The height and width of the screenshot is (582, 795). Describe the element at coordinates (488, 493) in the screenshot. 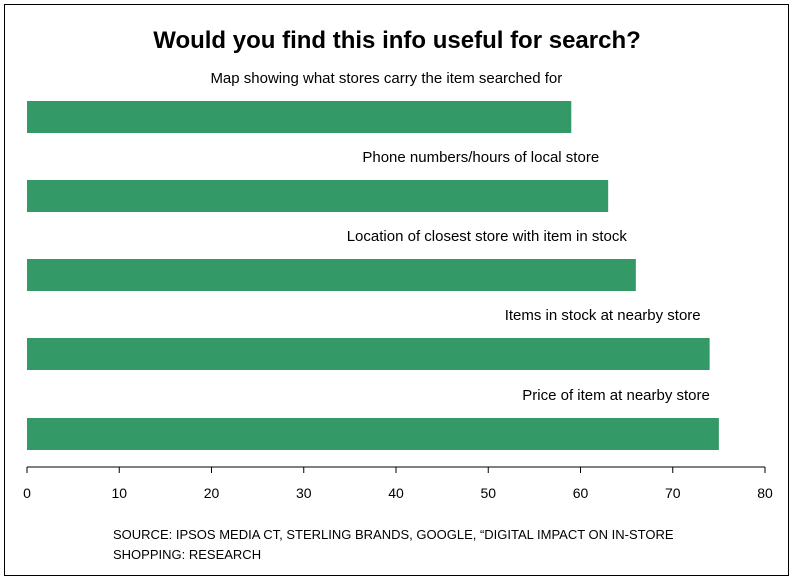

I see `x-tick-label-50: 50` at that location.